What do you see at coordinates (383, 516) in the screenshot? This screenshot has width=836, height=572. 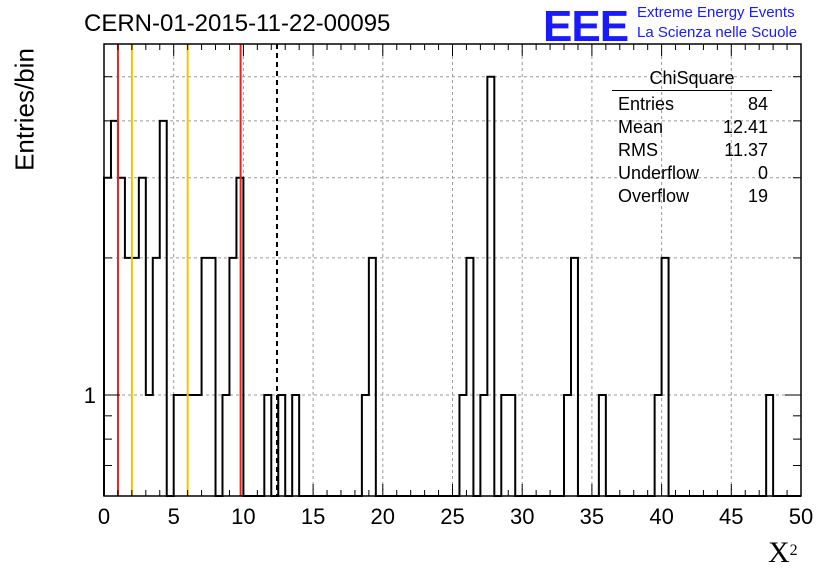 I see `x-tick-label: 20` at bounding box center [383, 516].